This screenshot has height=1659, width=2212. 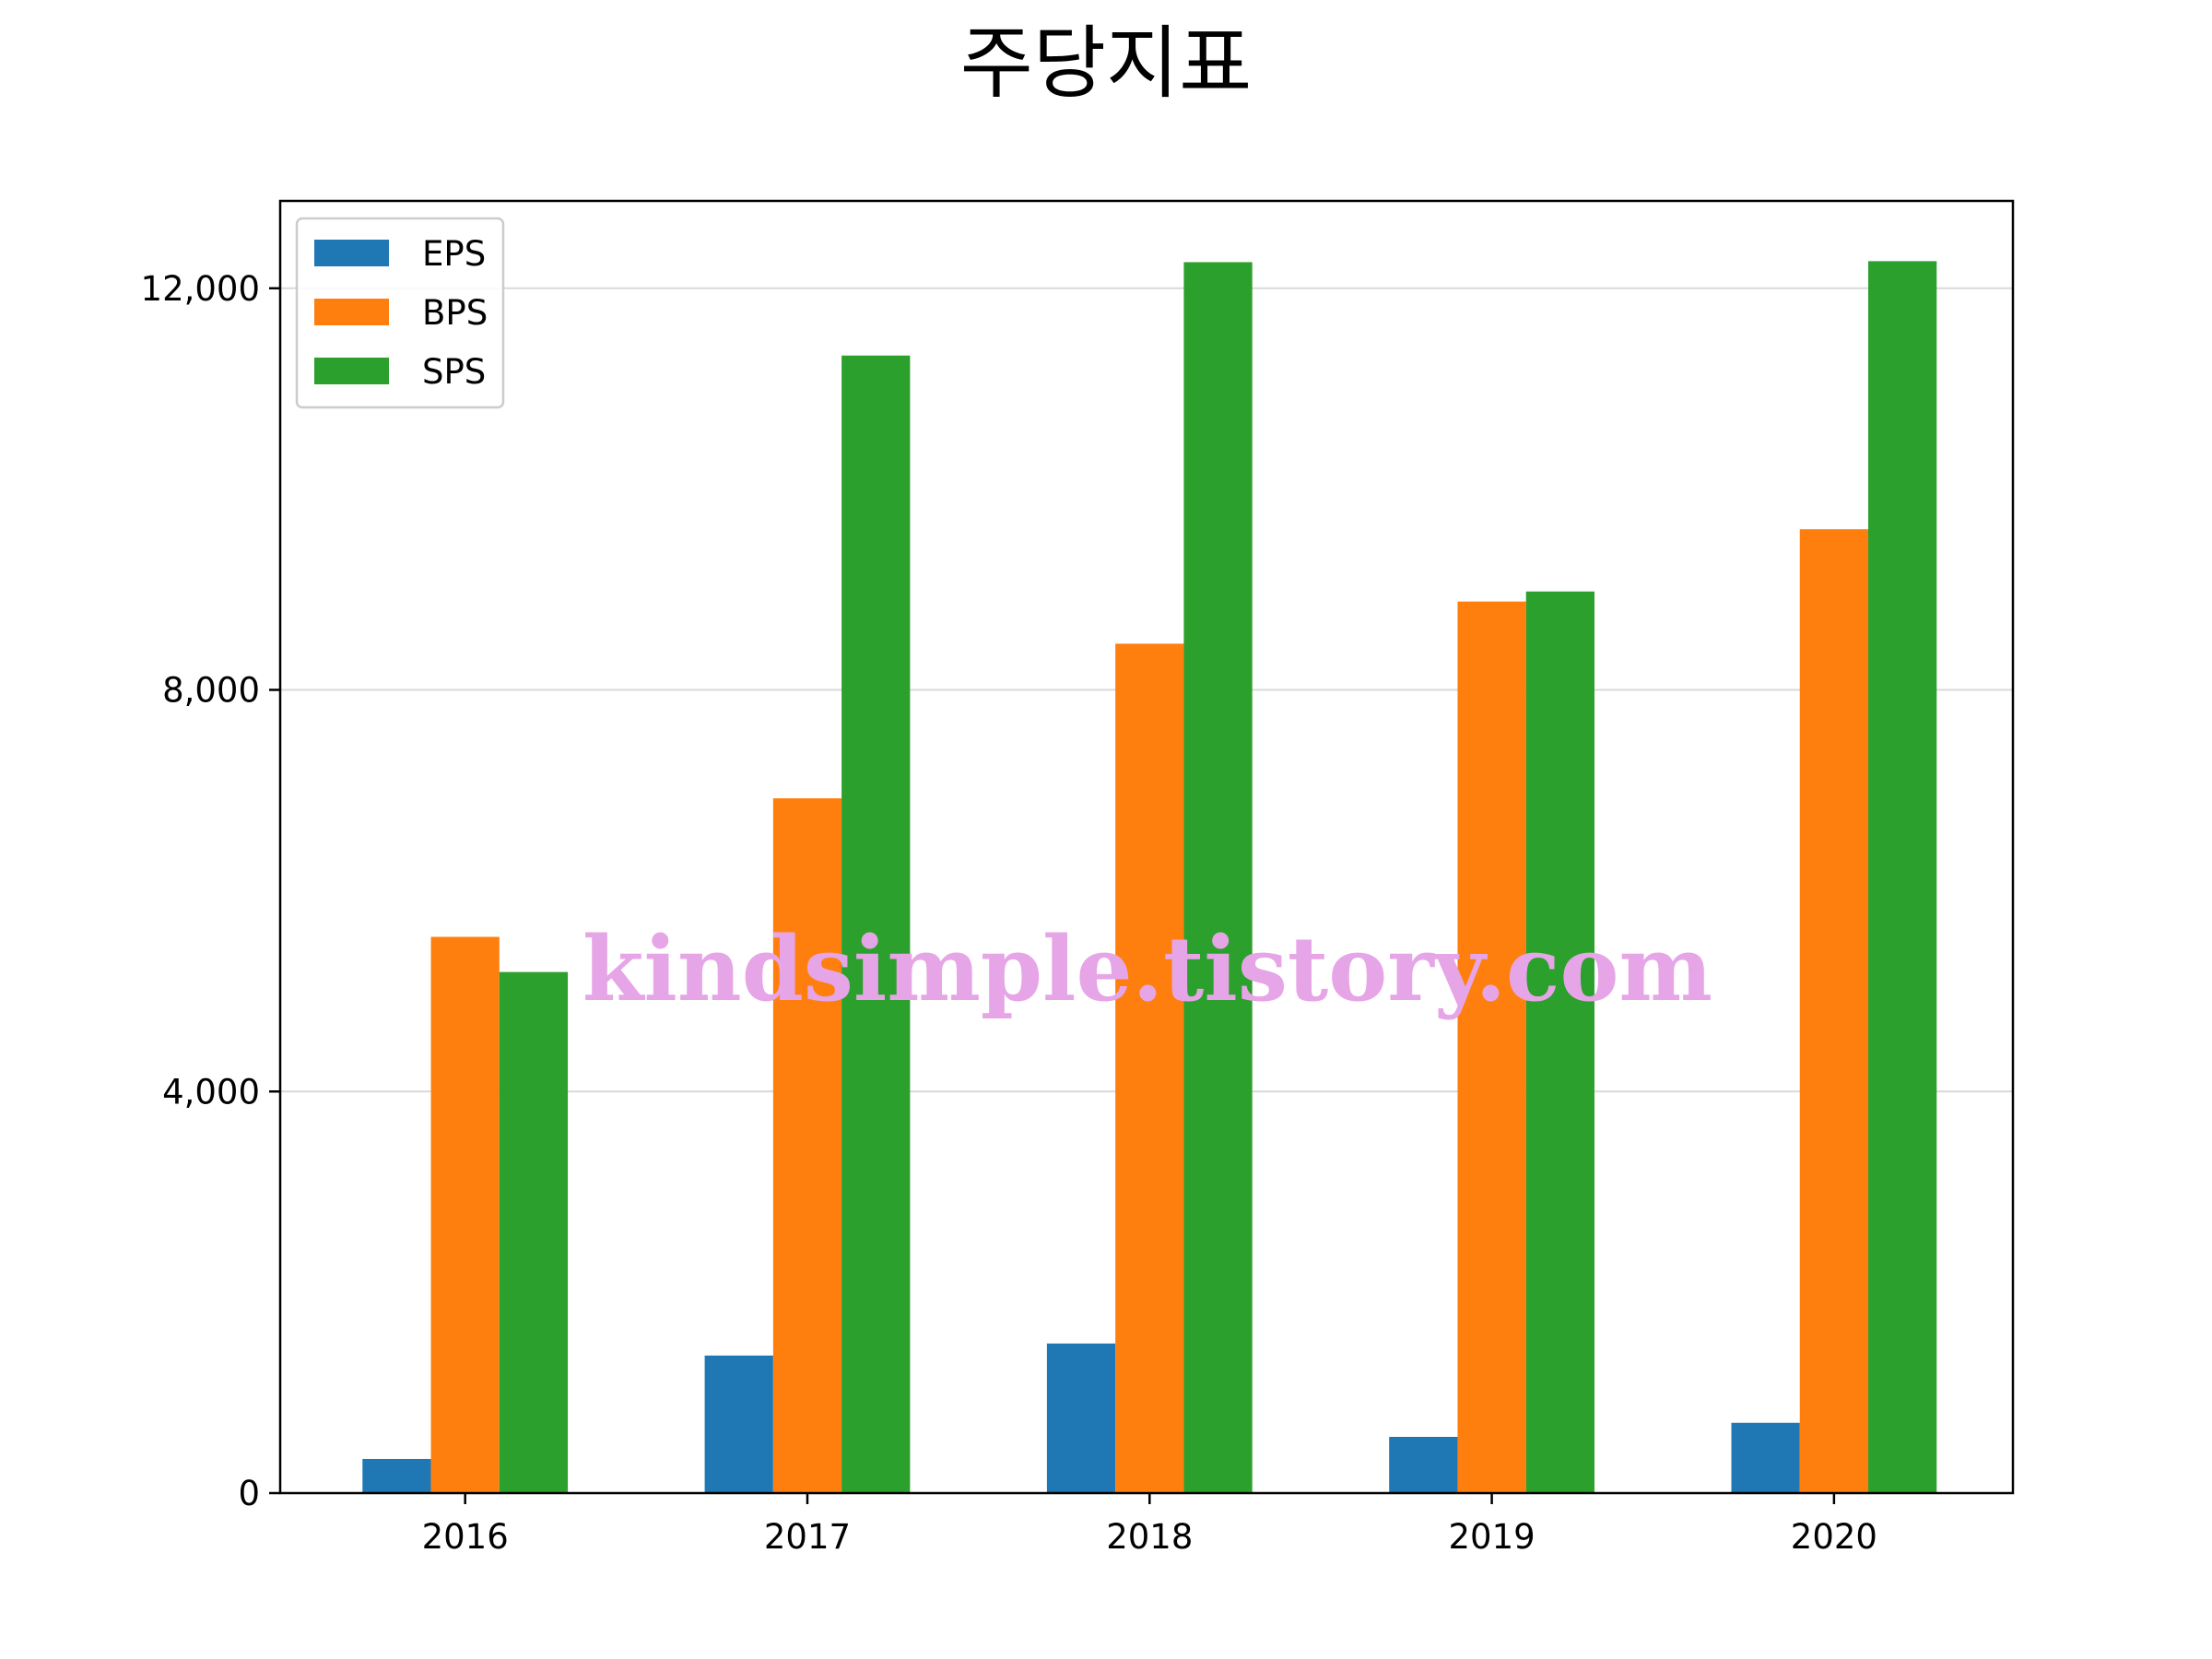 I want to click on legend-label-sps: SPS, so click(x=454, y=372).